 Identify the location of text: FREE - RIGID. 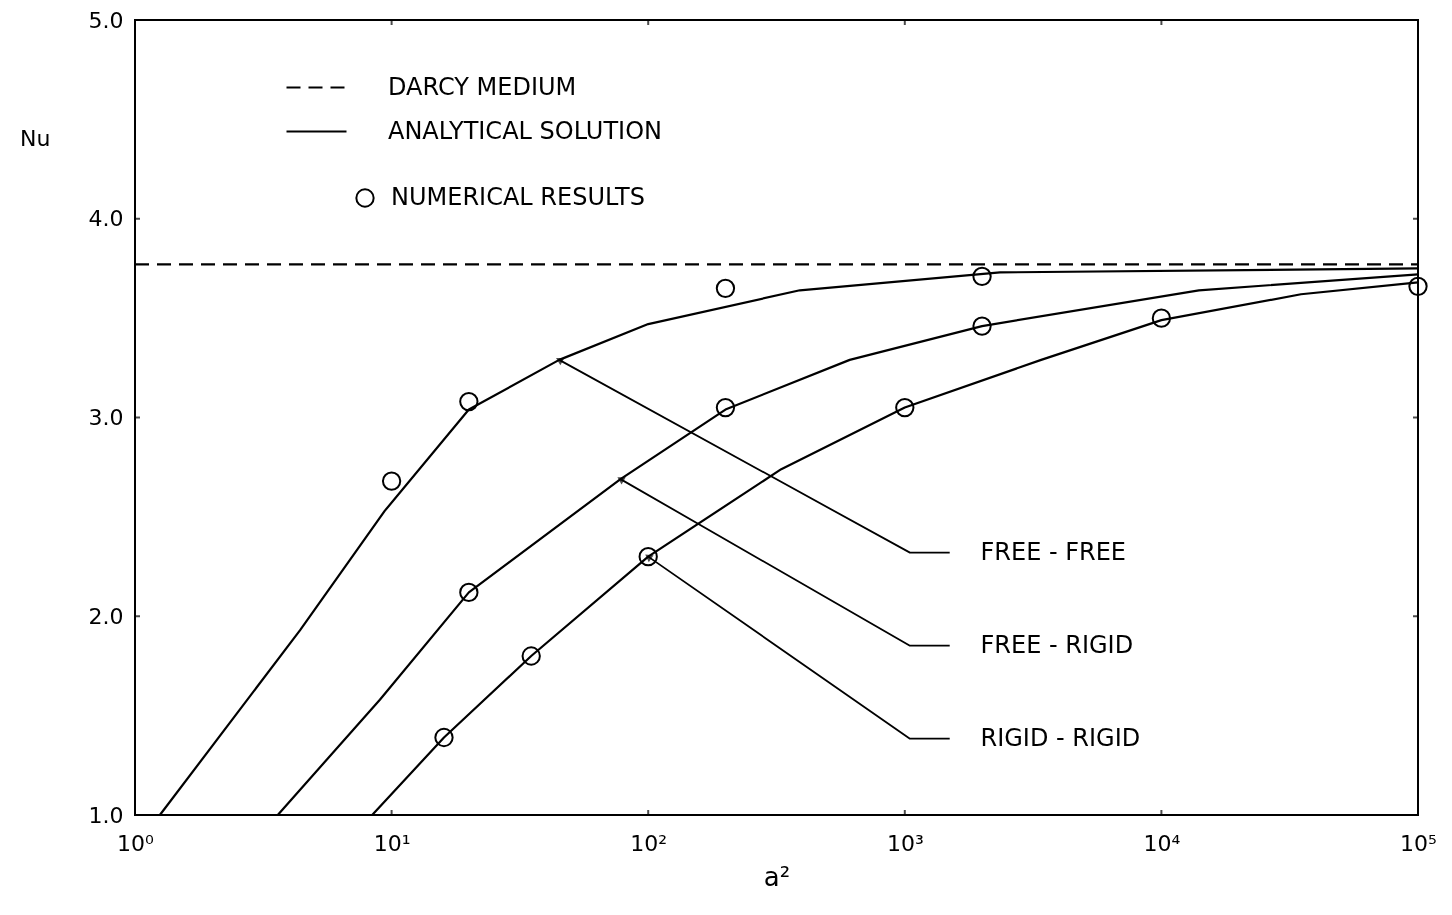
(1057, 644).